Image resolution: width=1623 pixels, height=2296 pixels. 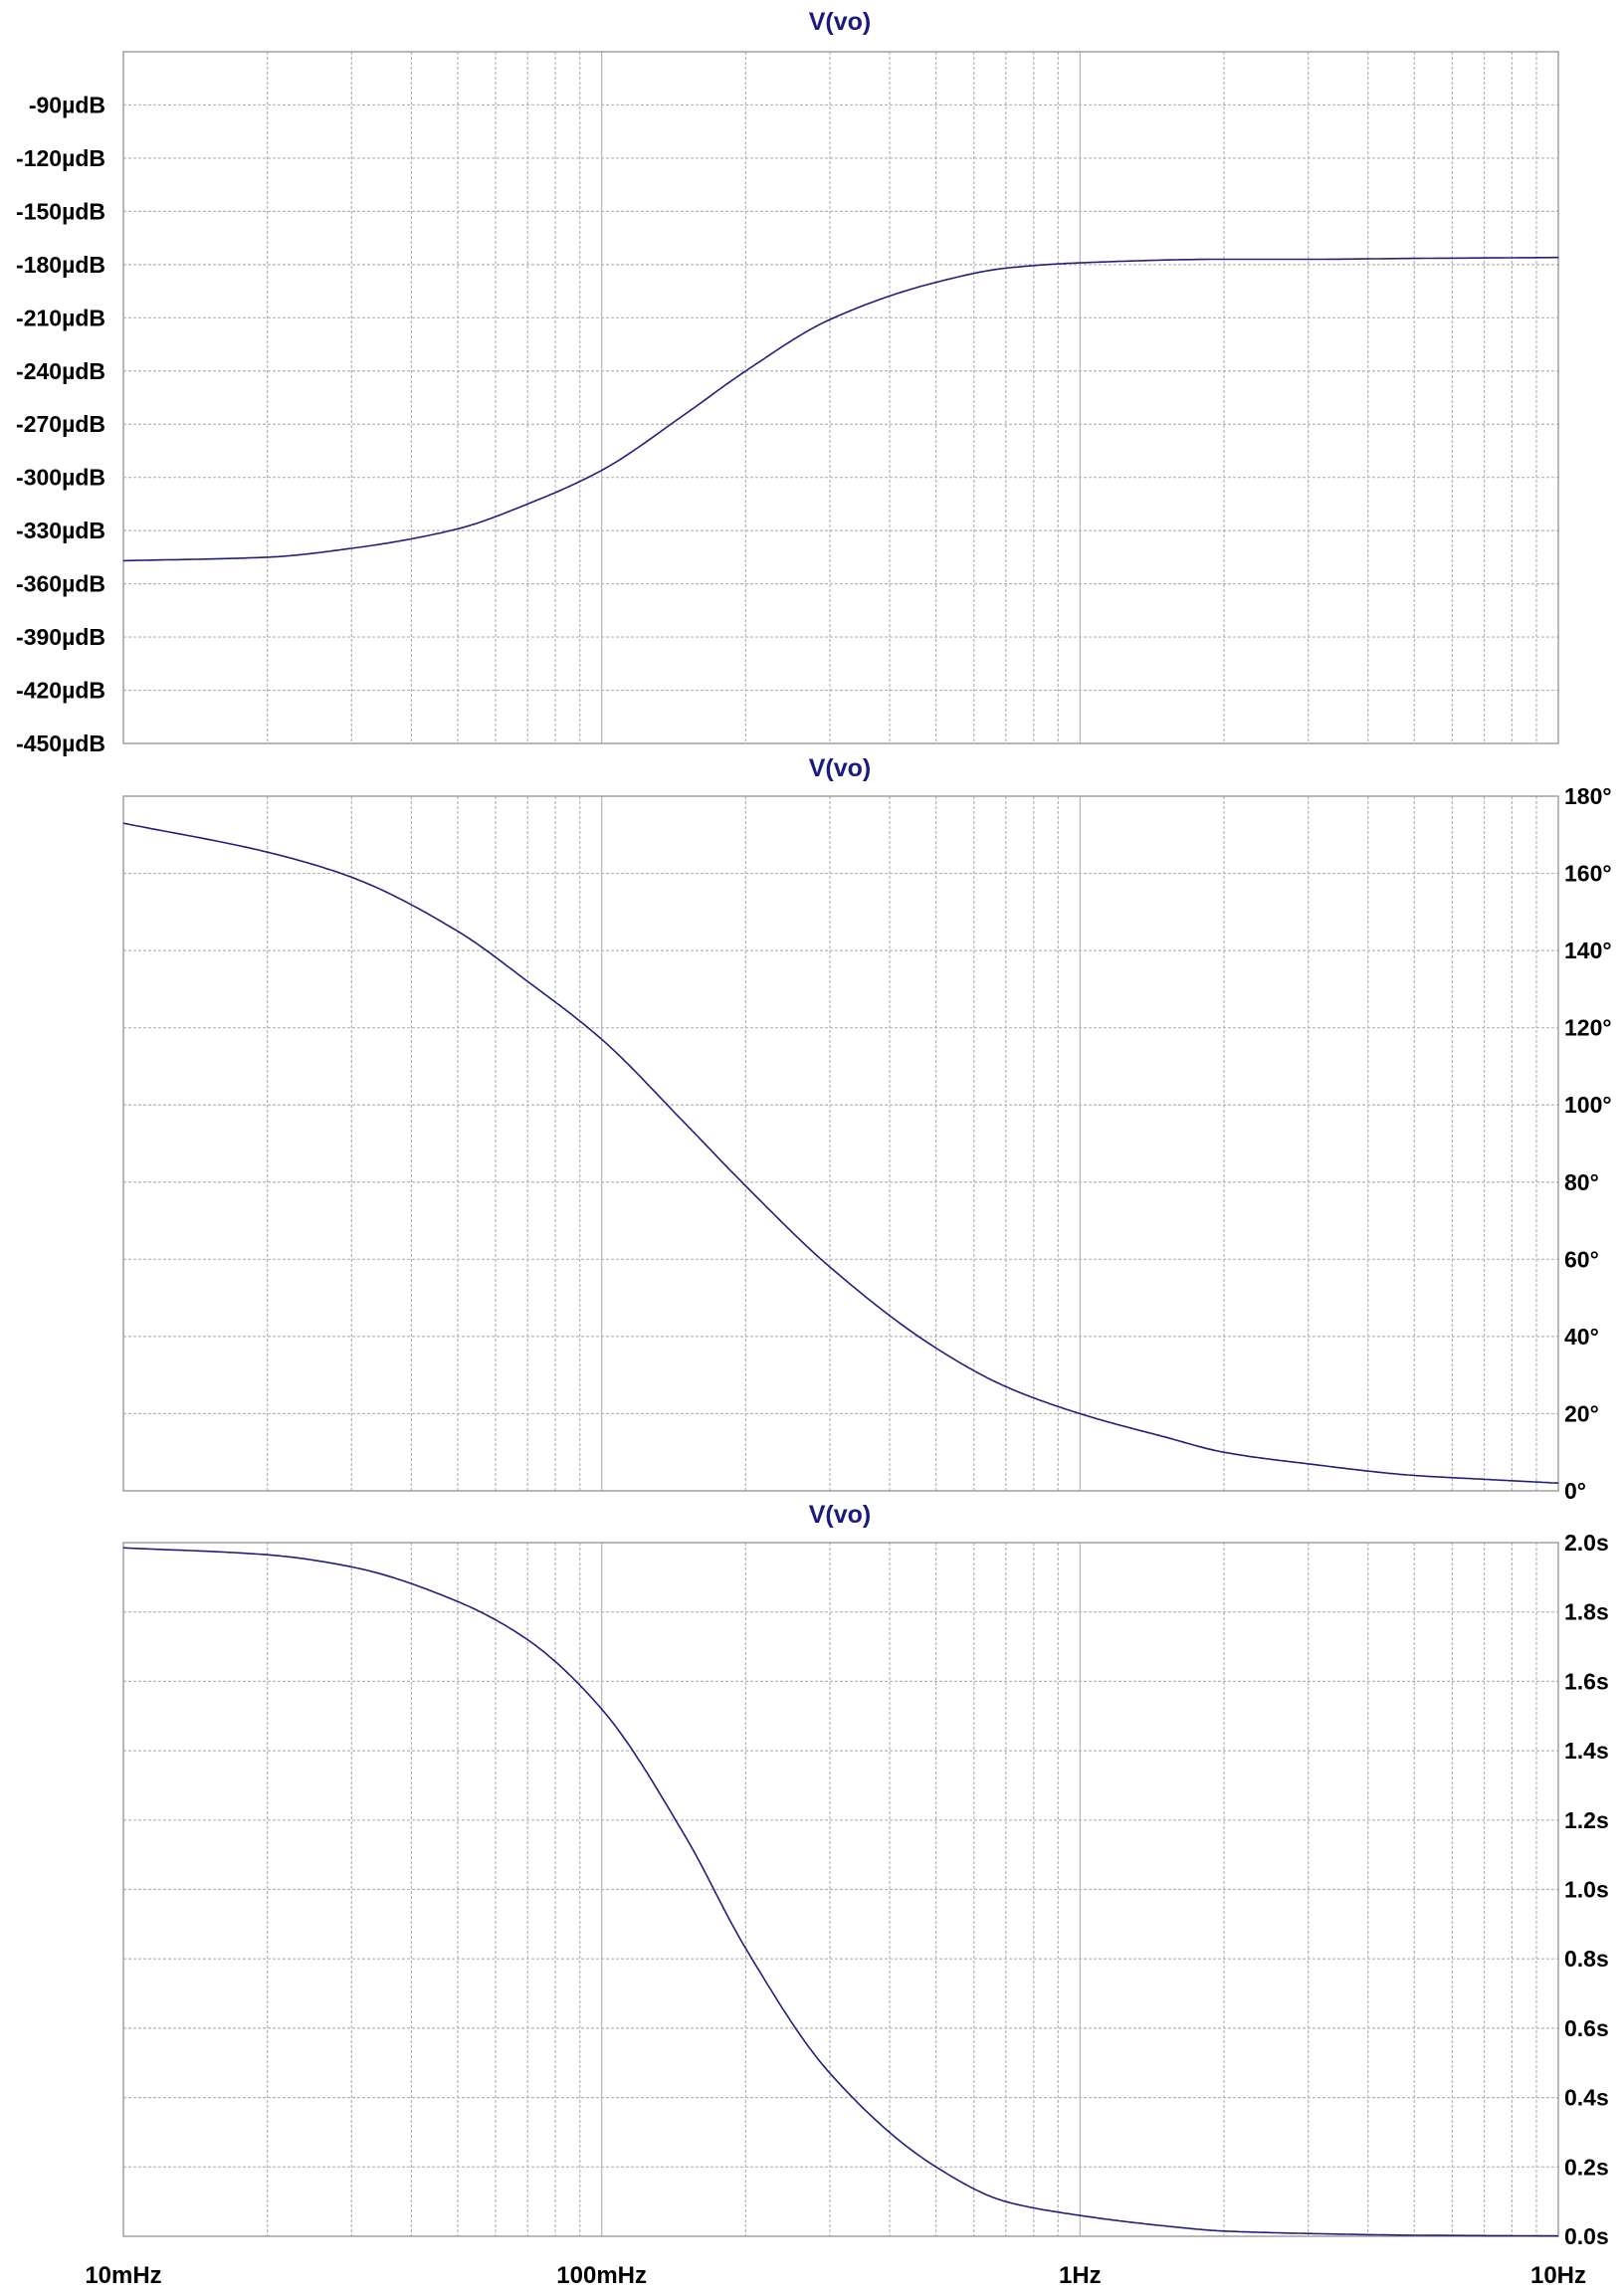 What do you see at coordinates (1586, 2167) in the screenshot?
I see `y-tick-label: 0.2s` at bounding box center [1586, 2167].